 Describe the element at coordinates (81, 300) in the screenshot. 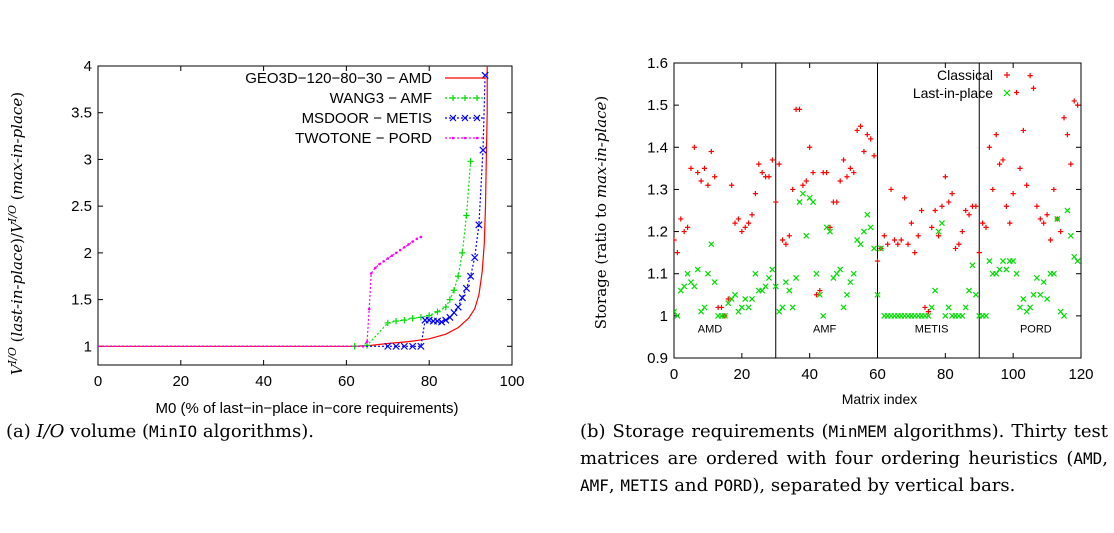

I see `chart-a-y-tick-label: 1.5` at that location.